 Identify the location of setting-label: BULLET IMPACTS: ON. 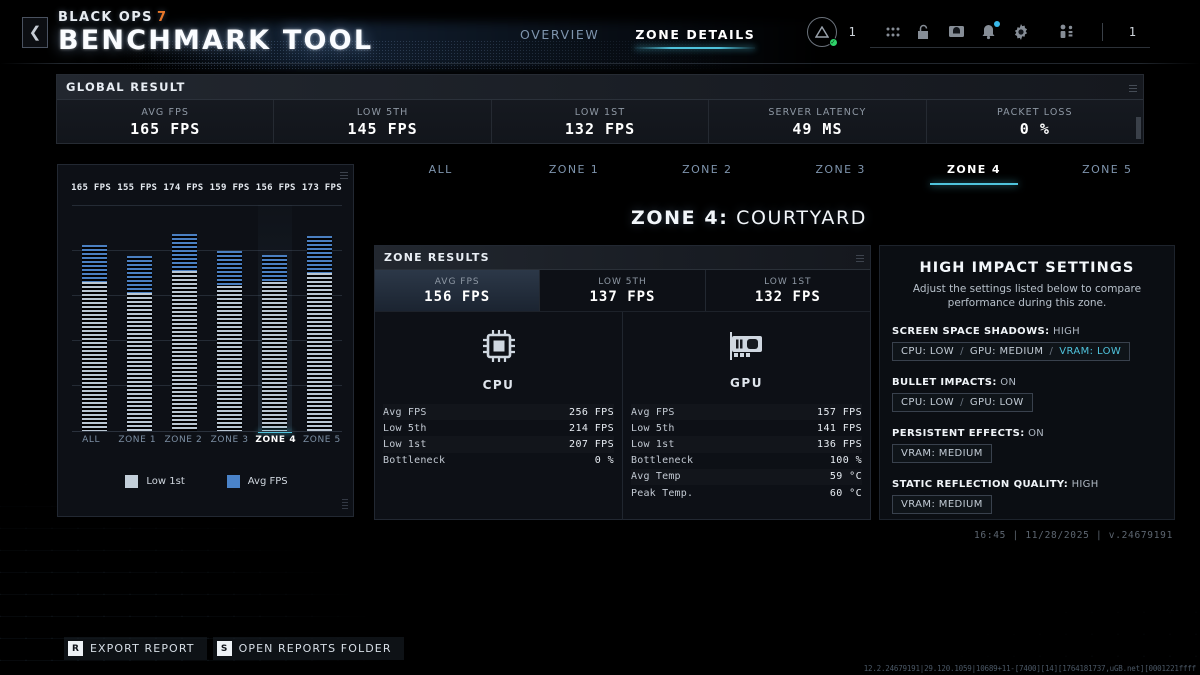
(1027, 382).